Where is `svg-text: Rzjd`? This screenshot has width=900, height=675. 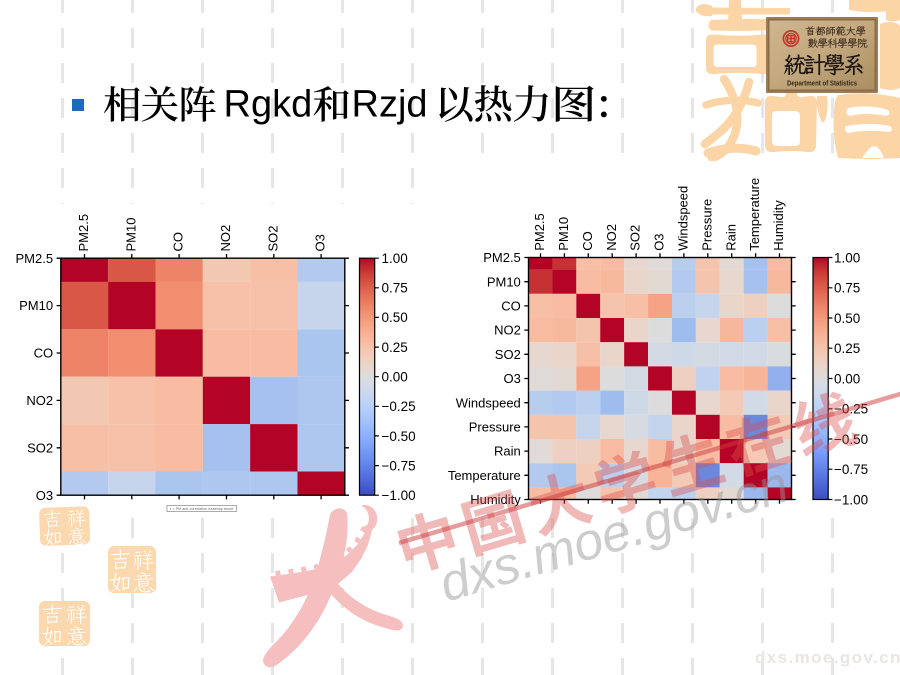
svg-text: Rzjd is located at coordinates (390, 105).